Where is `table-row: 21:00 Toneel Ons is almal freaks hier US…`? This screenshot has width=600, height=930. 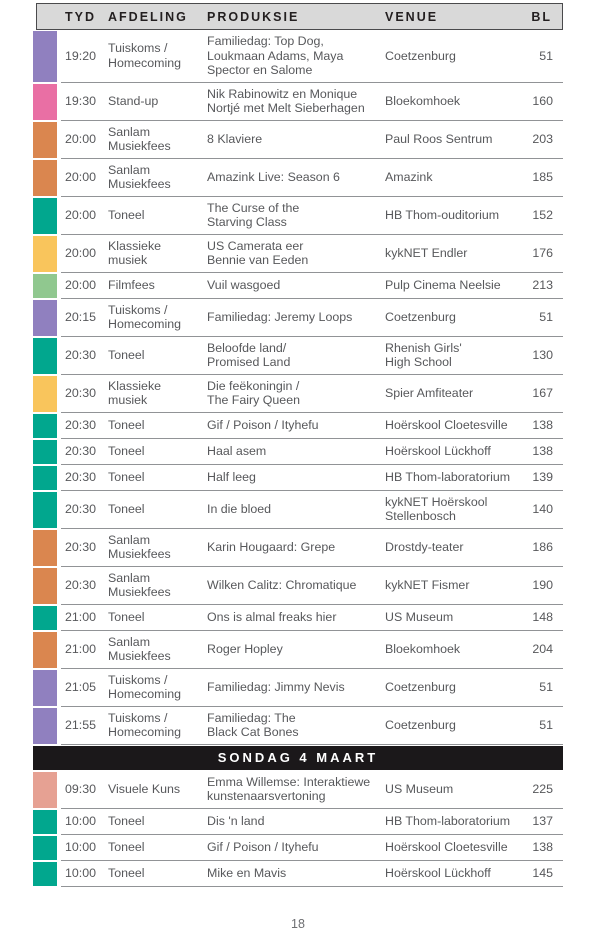 table-row: 21:00 Toneel Ons is almal freaks hier US… is located at coordinates (298, 618).